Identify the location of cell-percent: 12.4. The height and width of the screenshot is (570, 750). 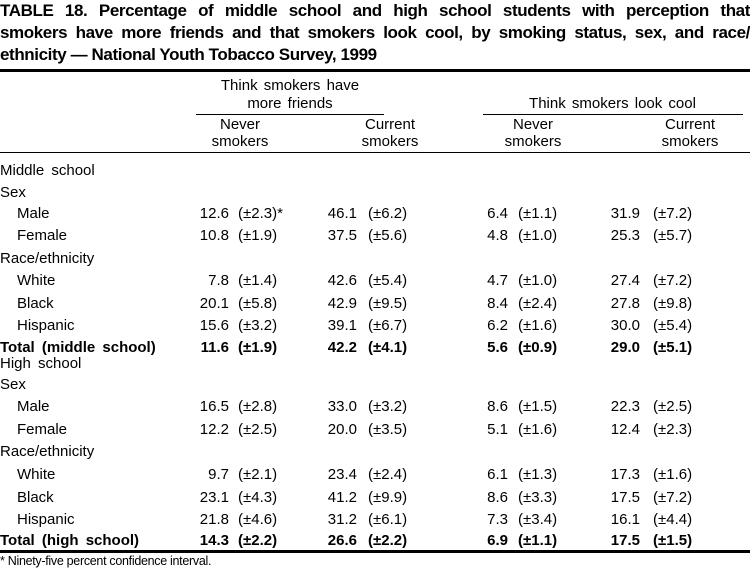
(625, 429).